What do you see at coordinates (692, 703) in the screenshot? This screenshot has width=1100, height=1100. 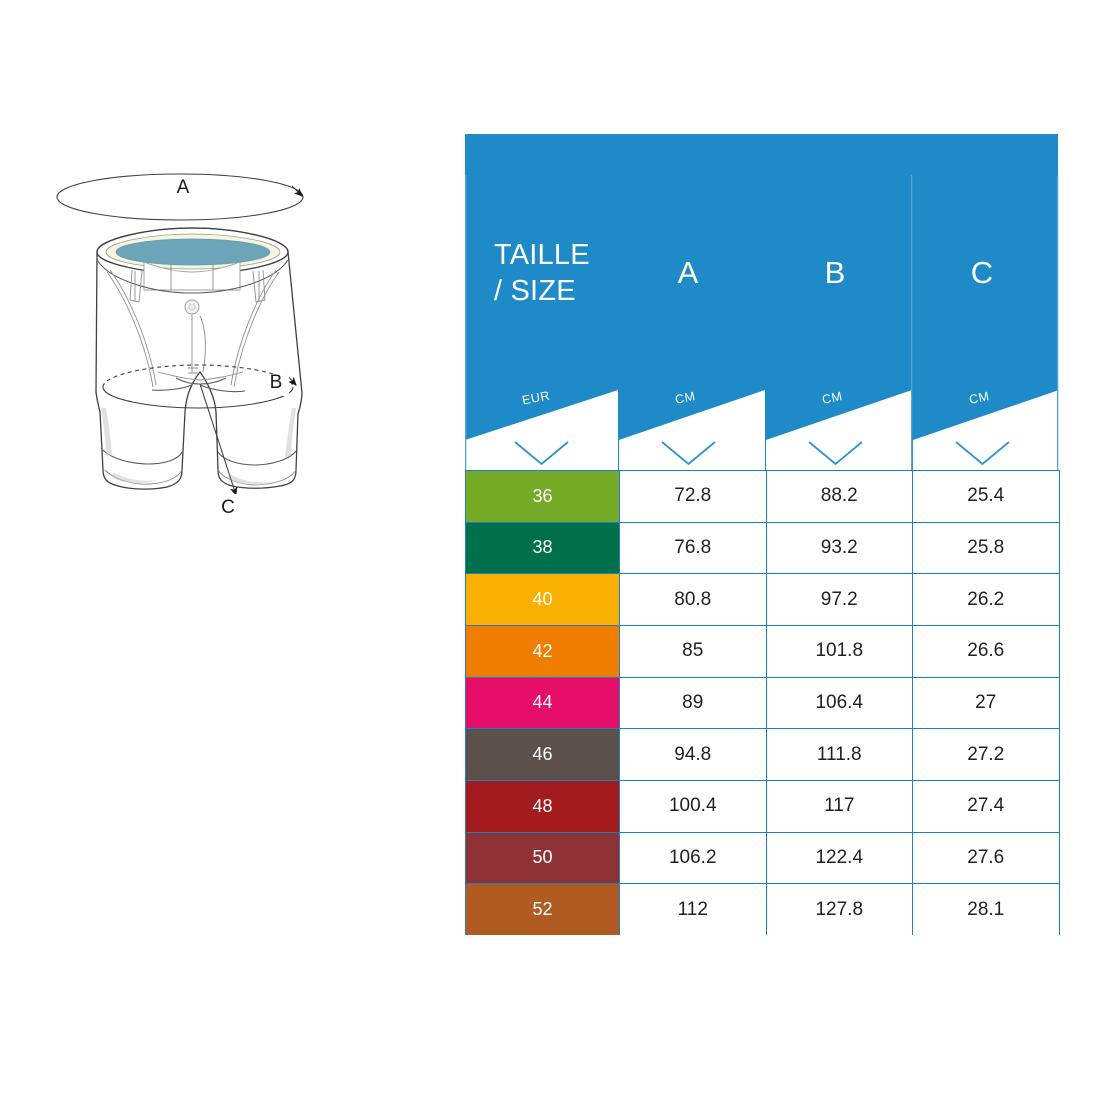 I see `measurement-cell-a: 89` at bounding box center [692, 703].